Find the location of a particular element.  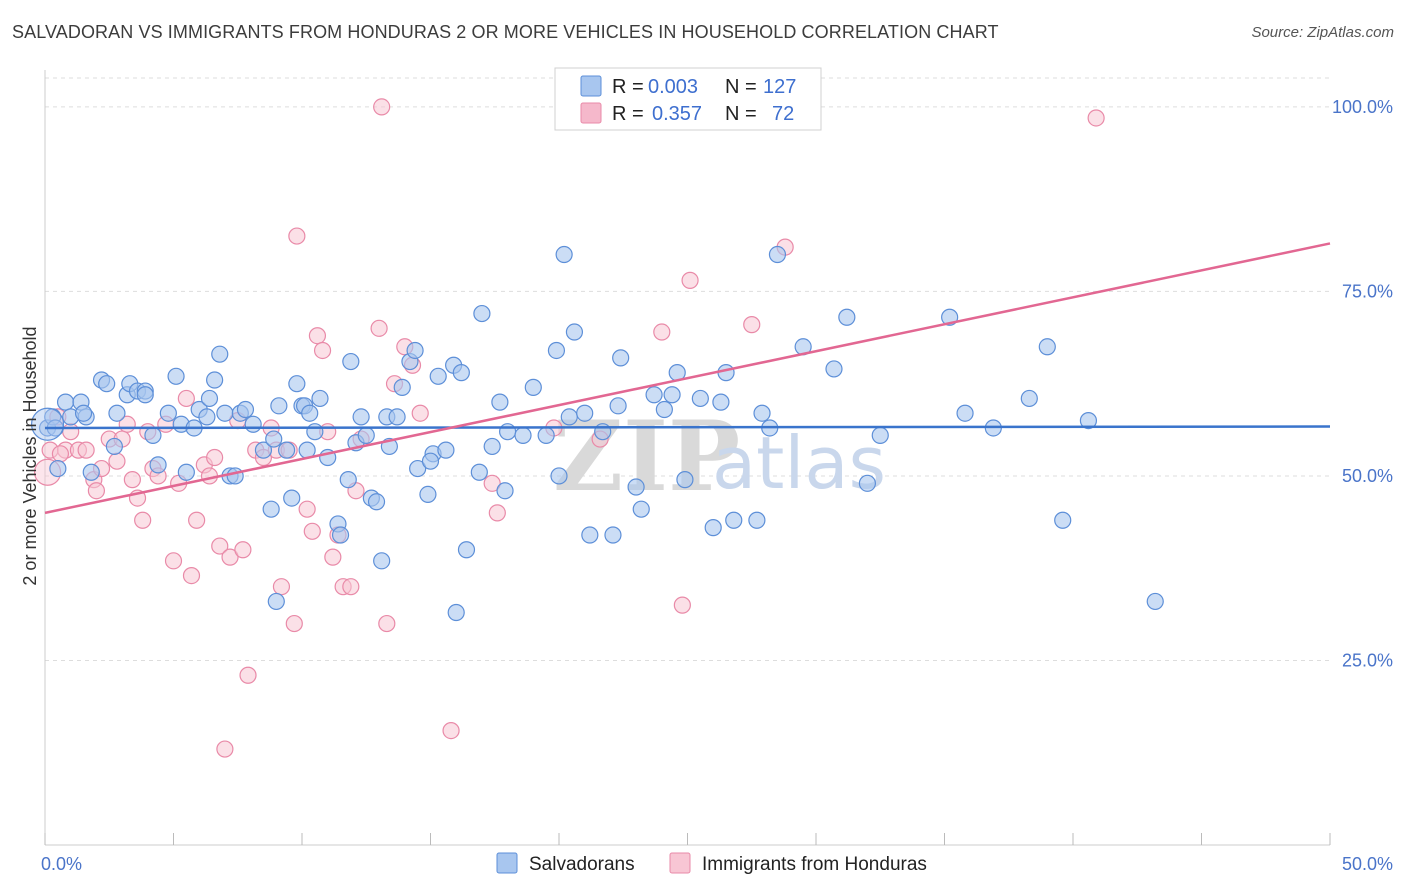

legend-n-label-2: N = is located at coordinates (741, 114).